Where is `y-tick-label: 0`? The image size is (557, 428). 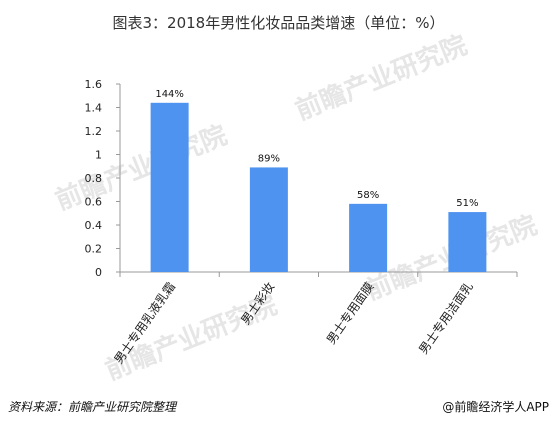
y-tick-label: 0 is located at coordinates (98, 272).